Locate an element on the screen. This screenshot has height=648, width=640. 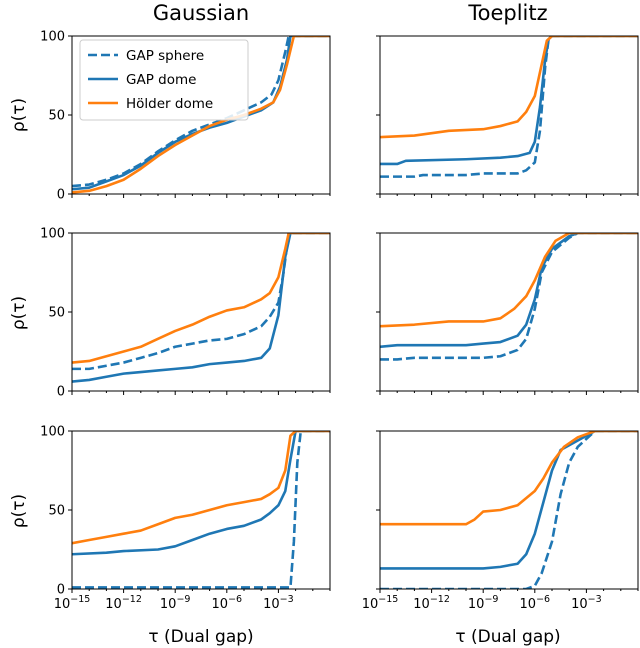
panel-row3-toeplitz: 10⁻¹⁵ 10⁻¹² 10⁻⁹ 10⁻⁶ 10⁻³ is located at coordinates (500, 521).